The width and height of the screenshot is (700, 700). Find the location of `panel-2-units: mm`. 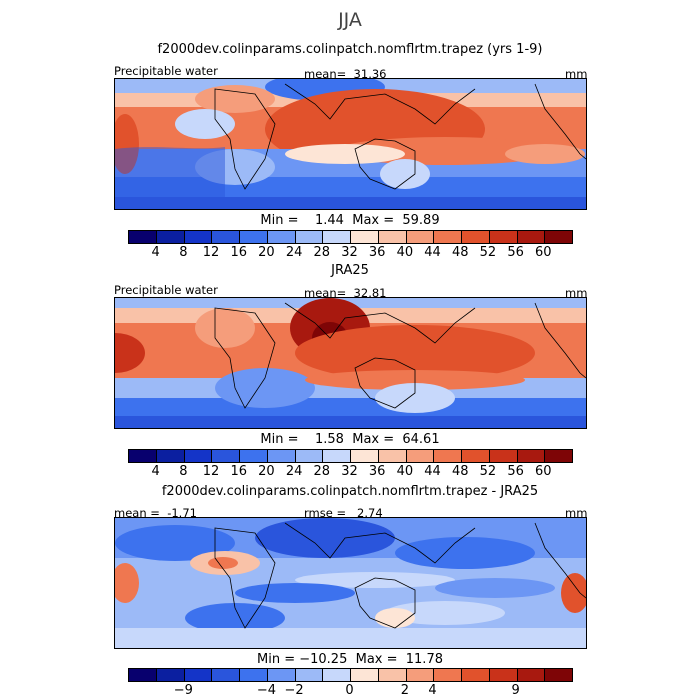

panel-2-units: mm is located at coordinates (576, 293).